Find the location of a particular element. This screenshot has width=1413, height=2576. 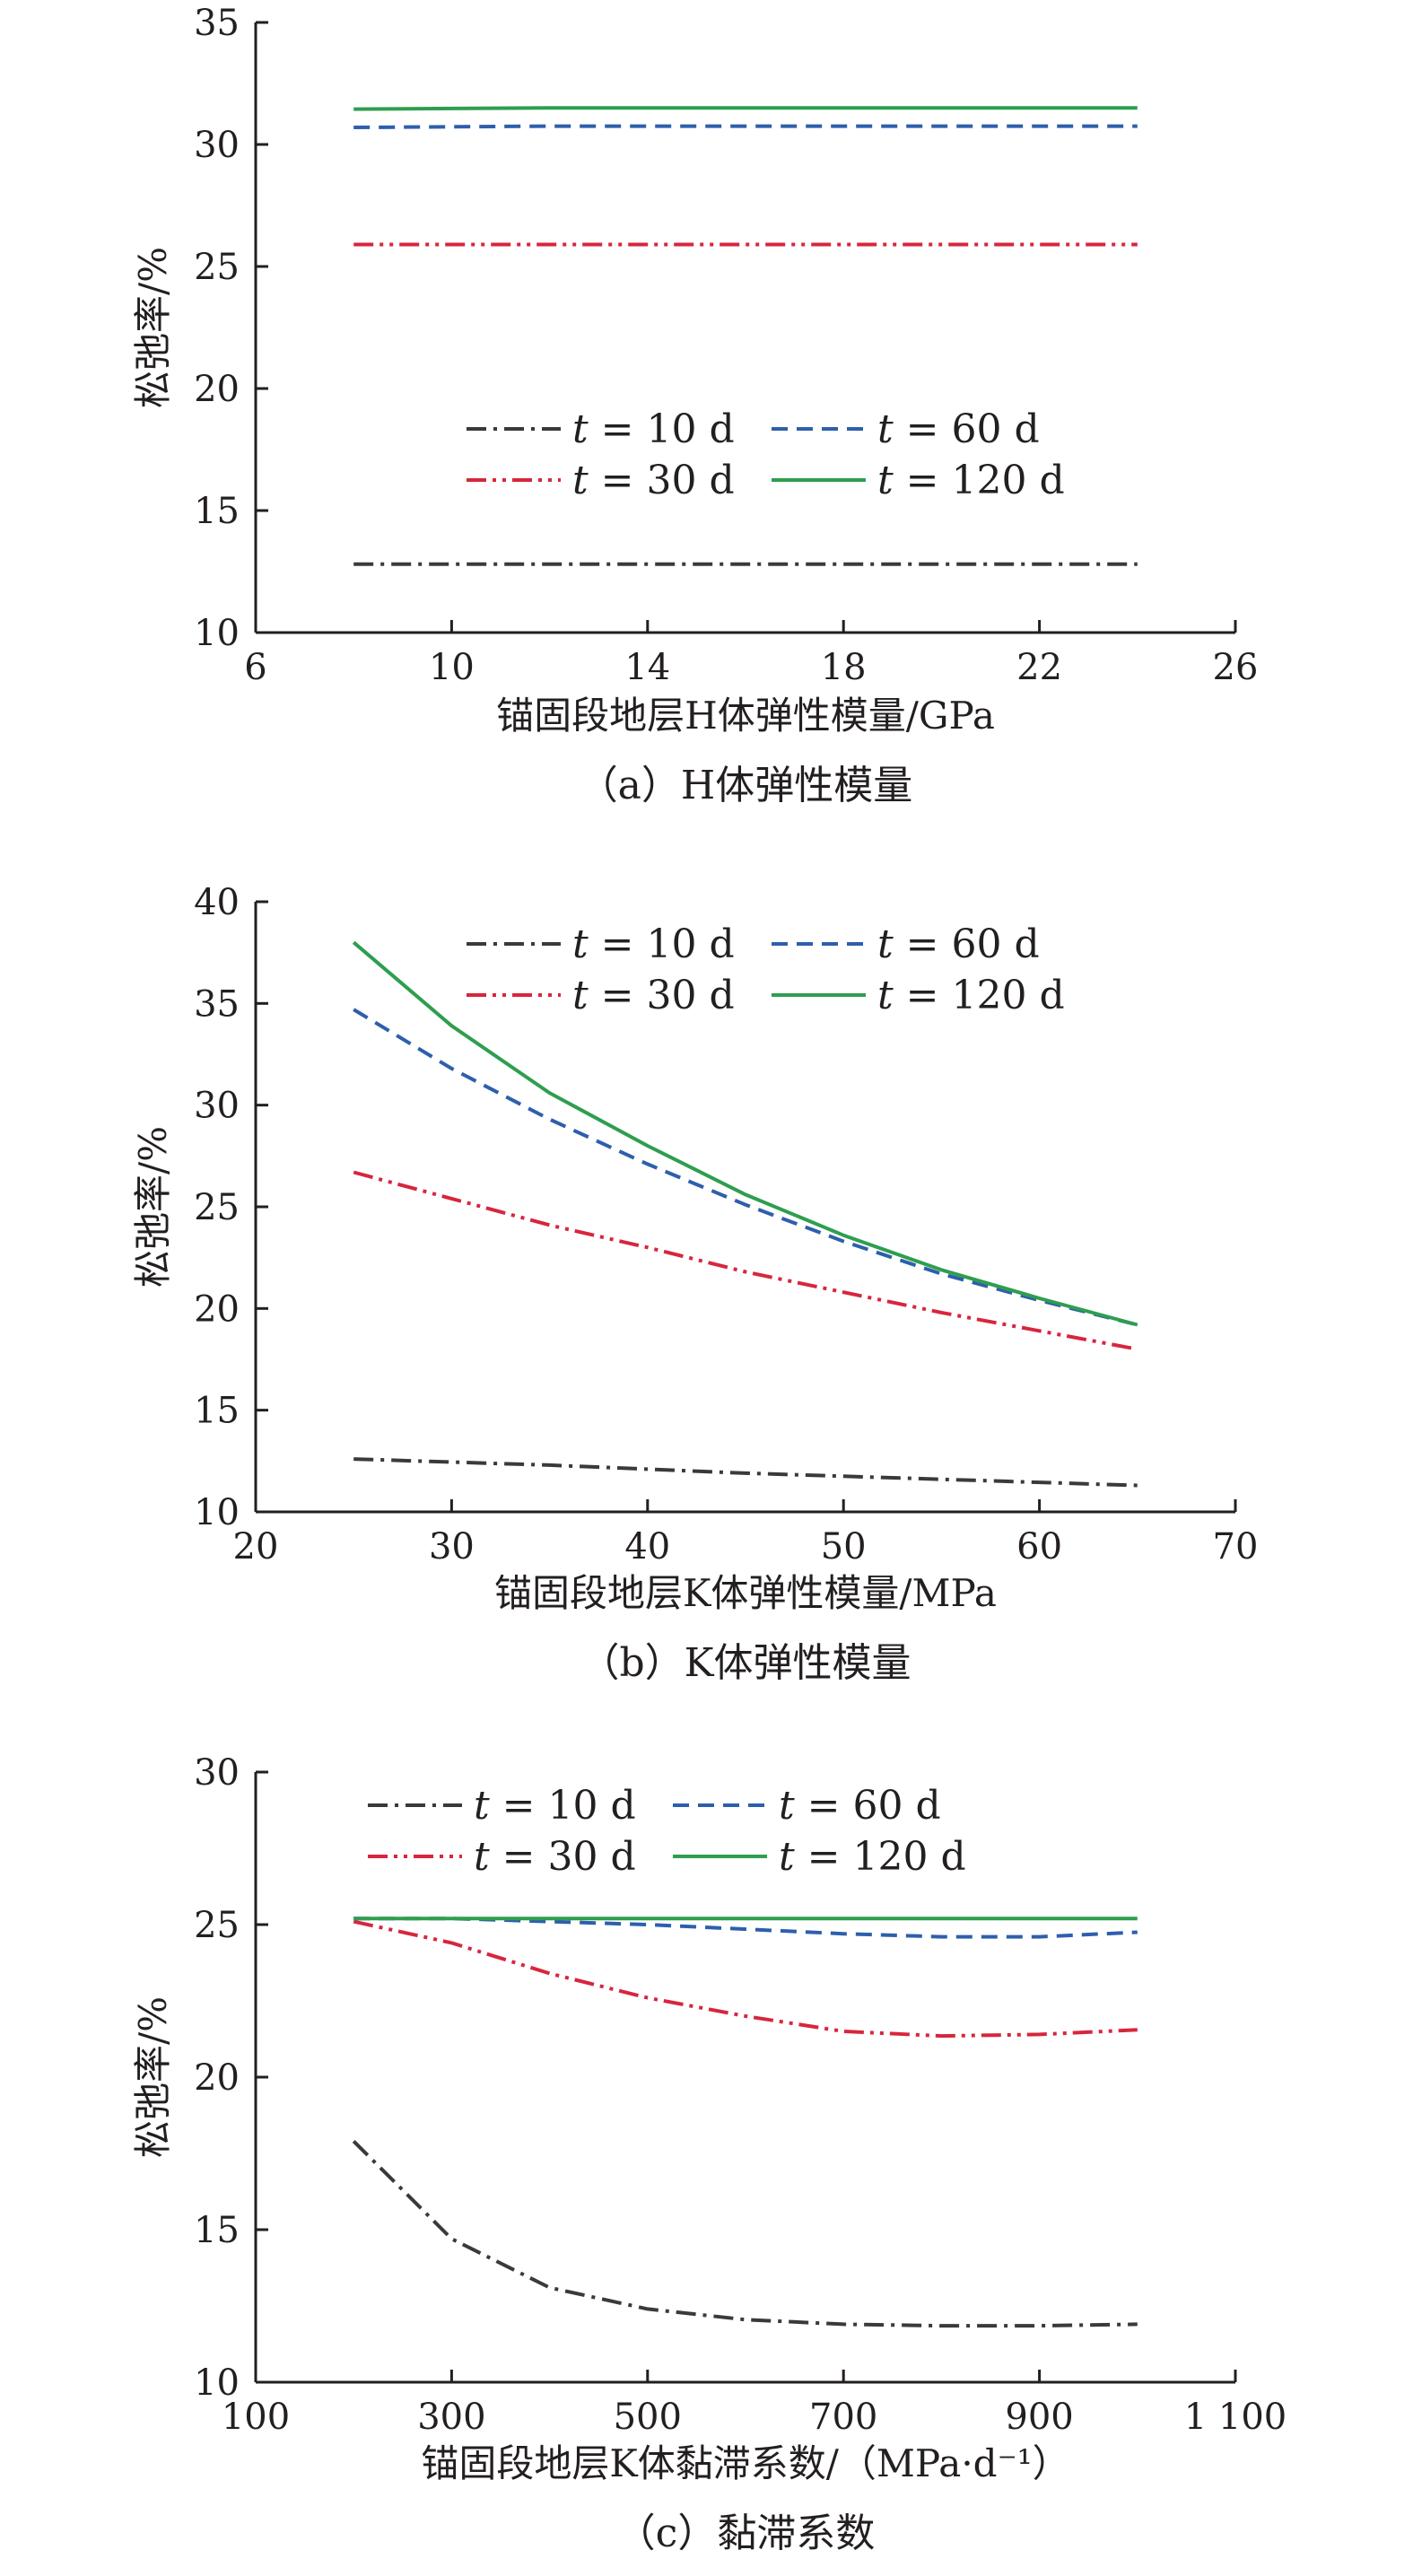

x-tick-label: 26 is located at coordinates (1236, 667).